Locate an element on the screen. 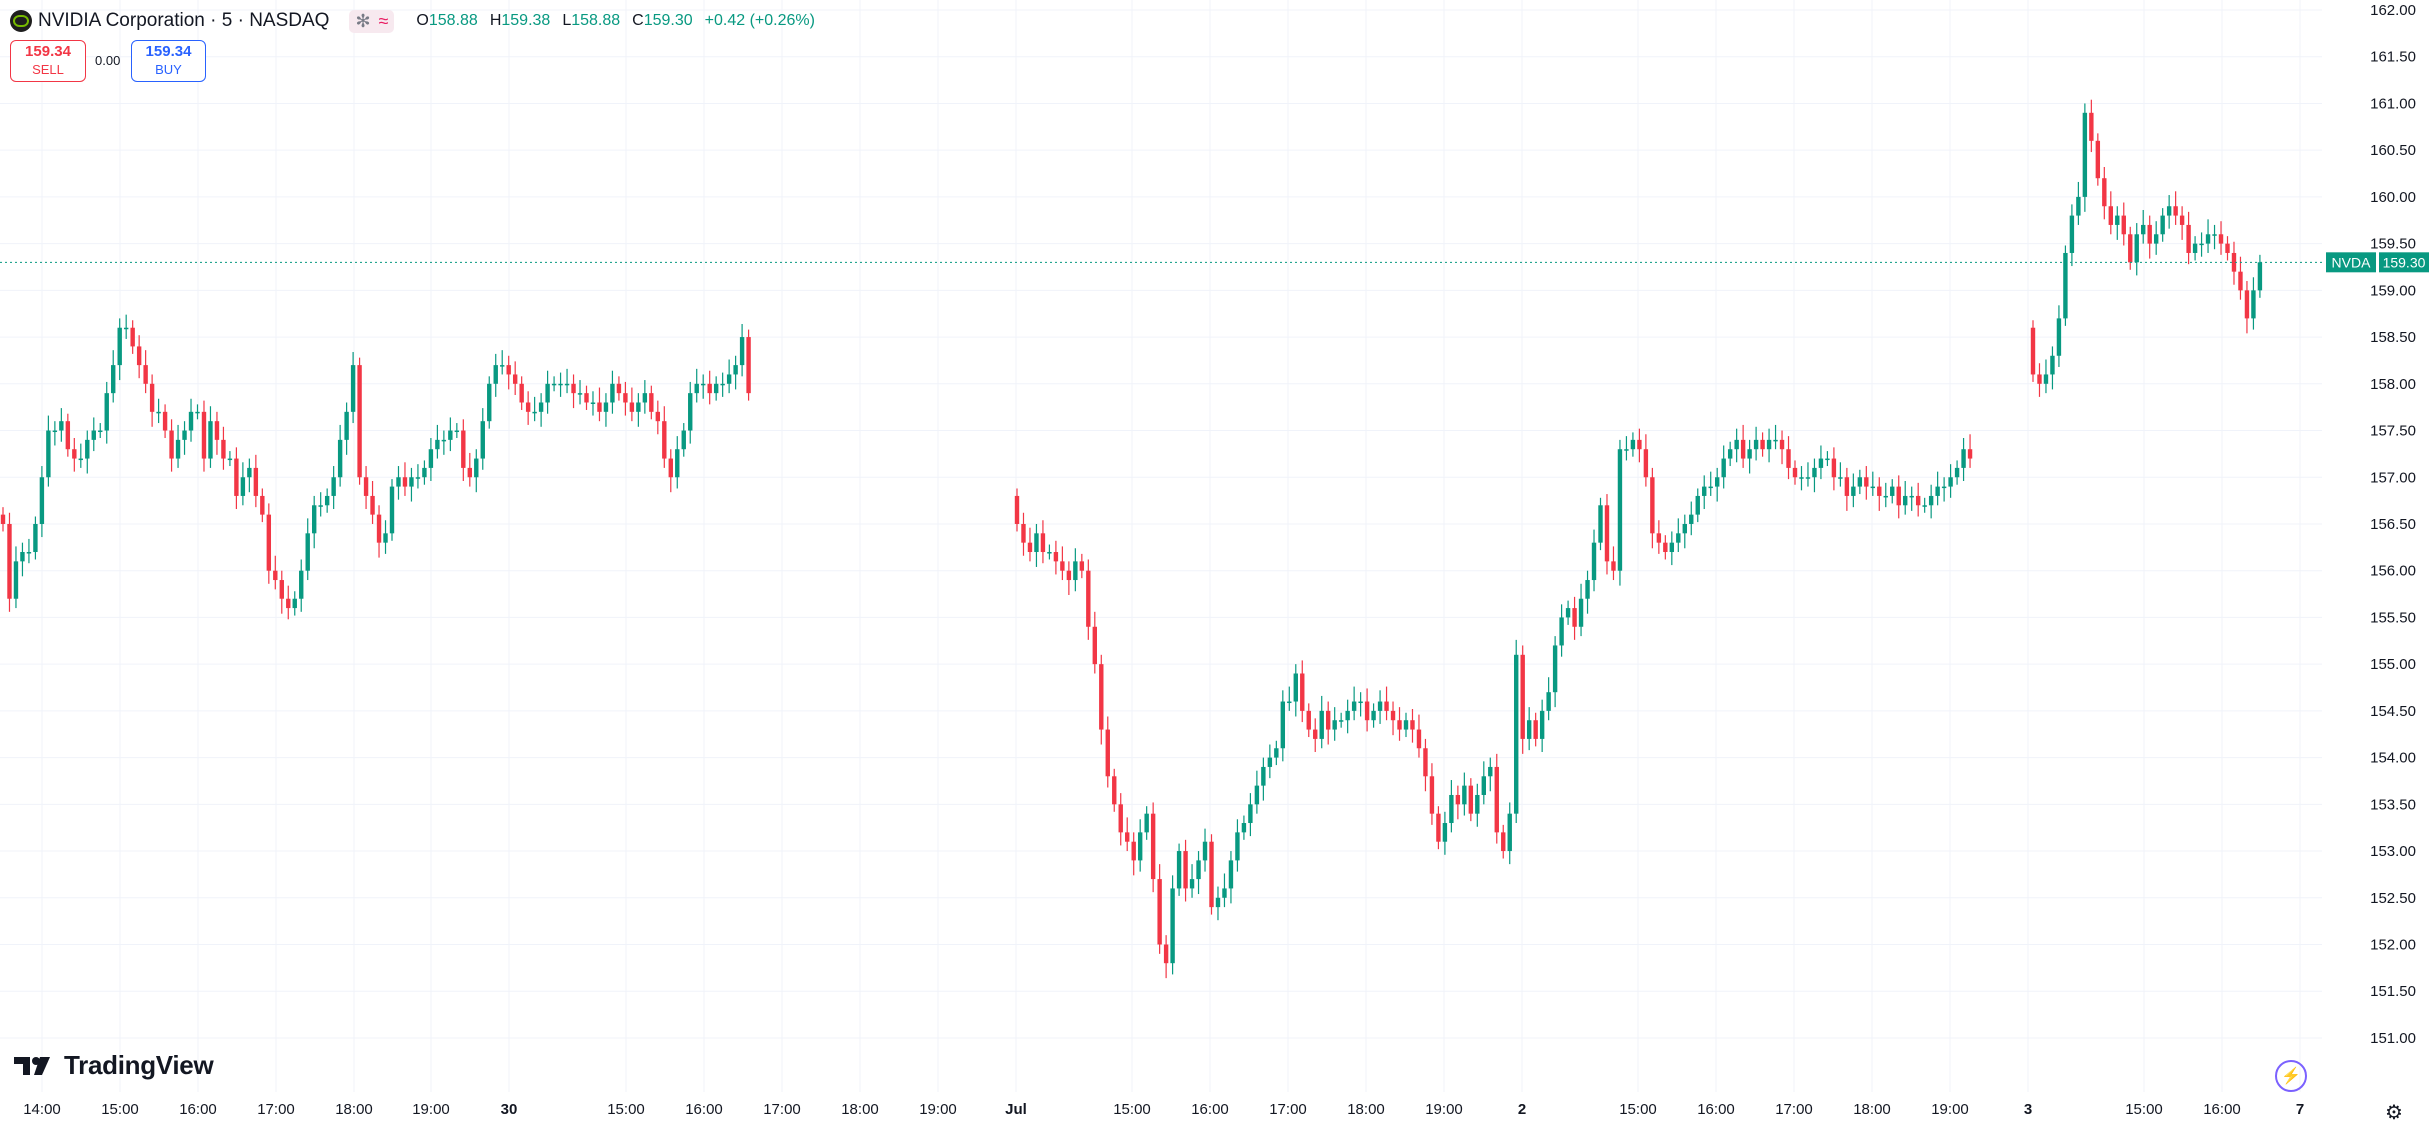 This screenshot has width=2429, height=1126. y-tick-label: 151.50 is located at coordinates (2393, 991).